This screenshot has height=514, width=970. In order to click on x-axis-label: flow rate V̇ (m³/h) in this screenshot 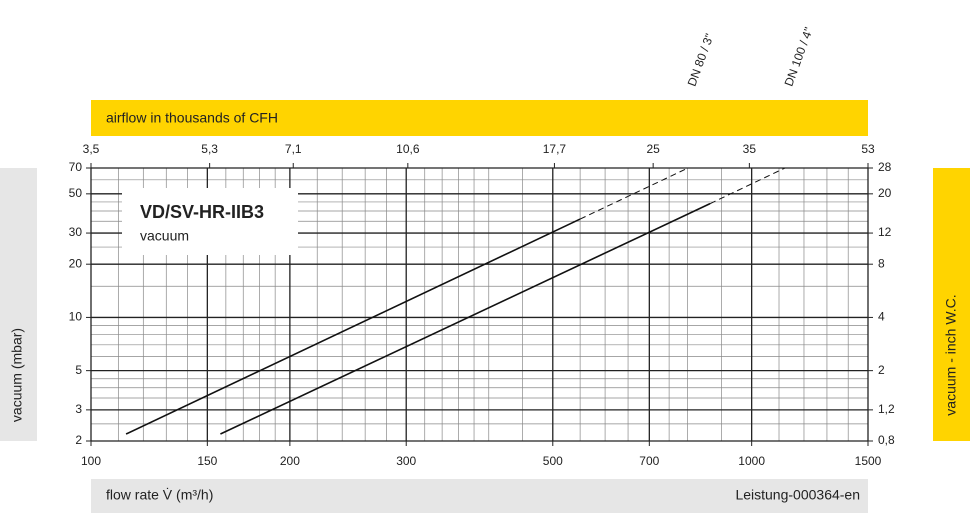, I will do `click(159, 495)`.